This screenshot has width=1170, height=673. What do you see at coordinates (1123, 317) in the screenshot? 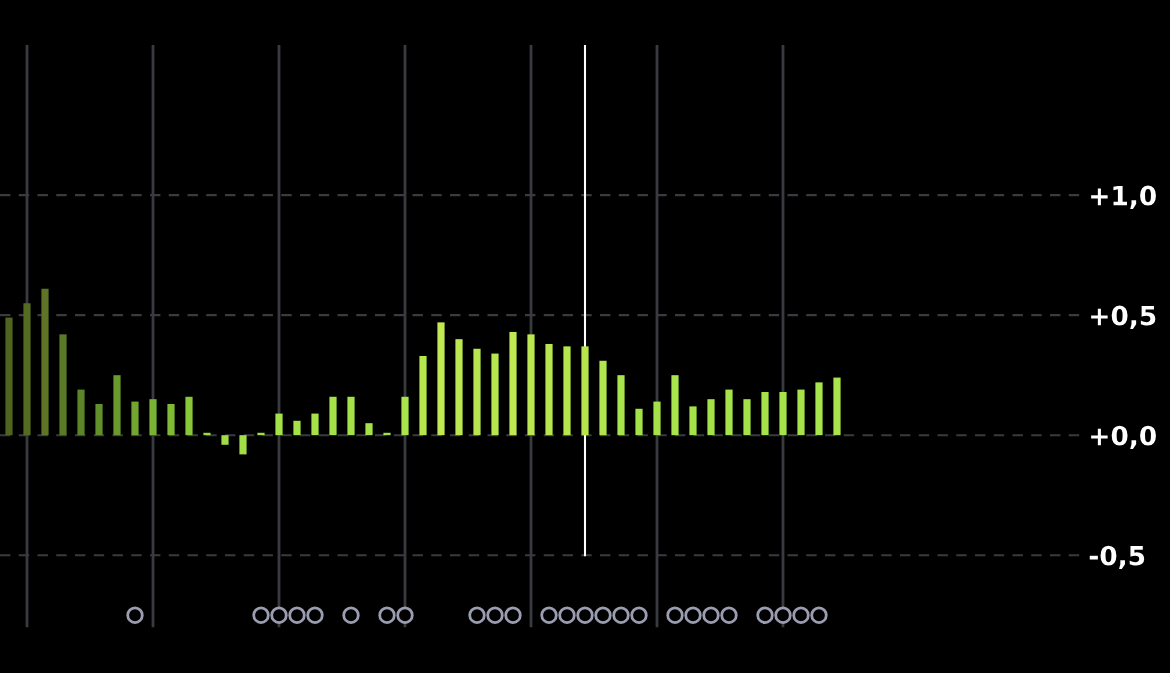
I see `y-tick-label: +0,5` at bounding box center [1123, 317].